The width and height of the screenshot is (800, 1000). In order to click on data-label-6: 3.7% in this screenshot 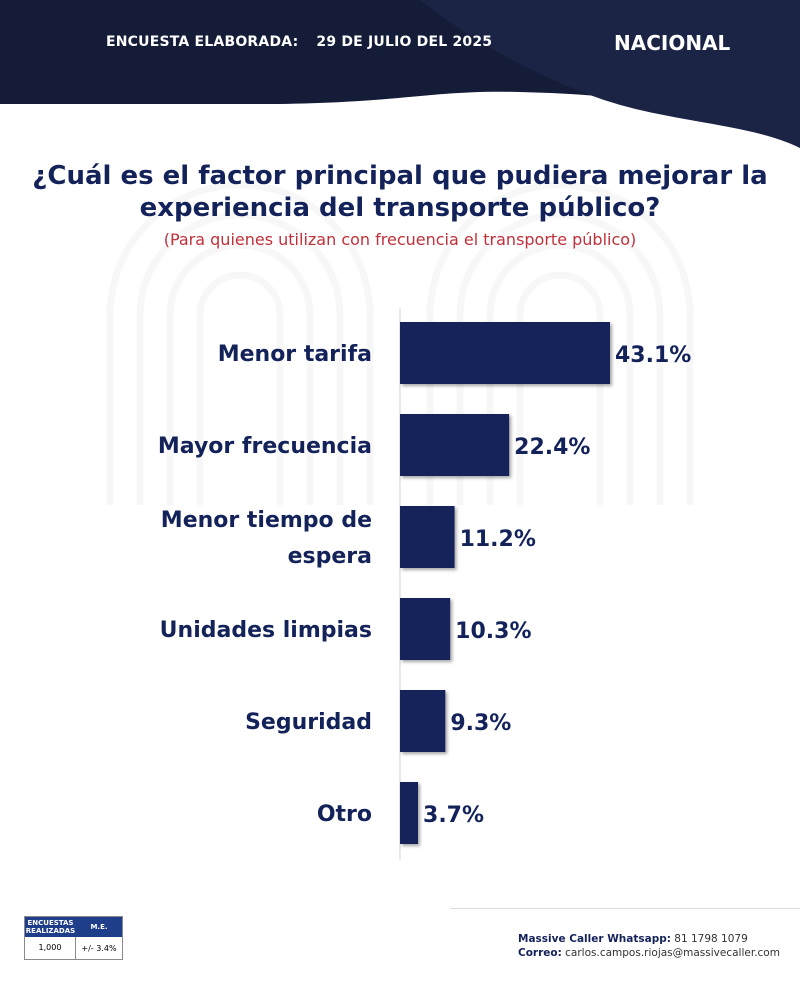, I will do `click(453, 815)`.